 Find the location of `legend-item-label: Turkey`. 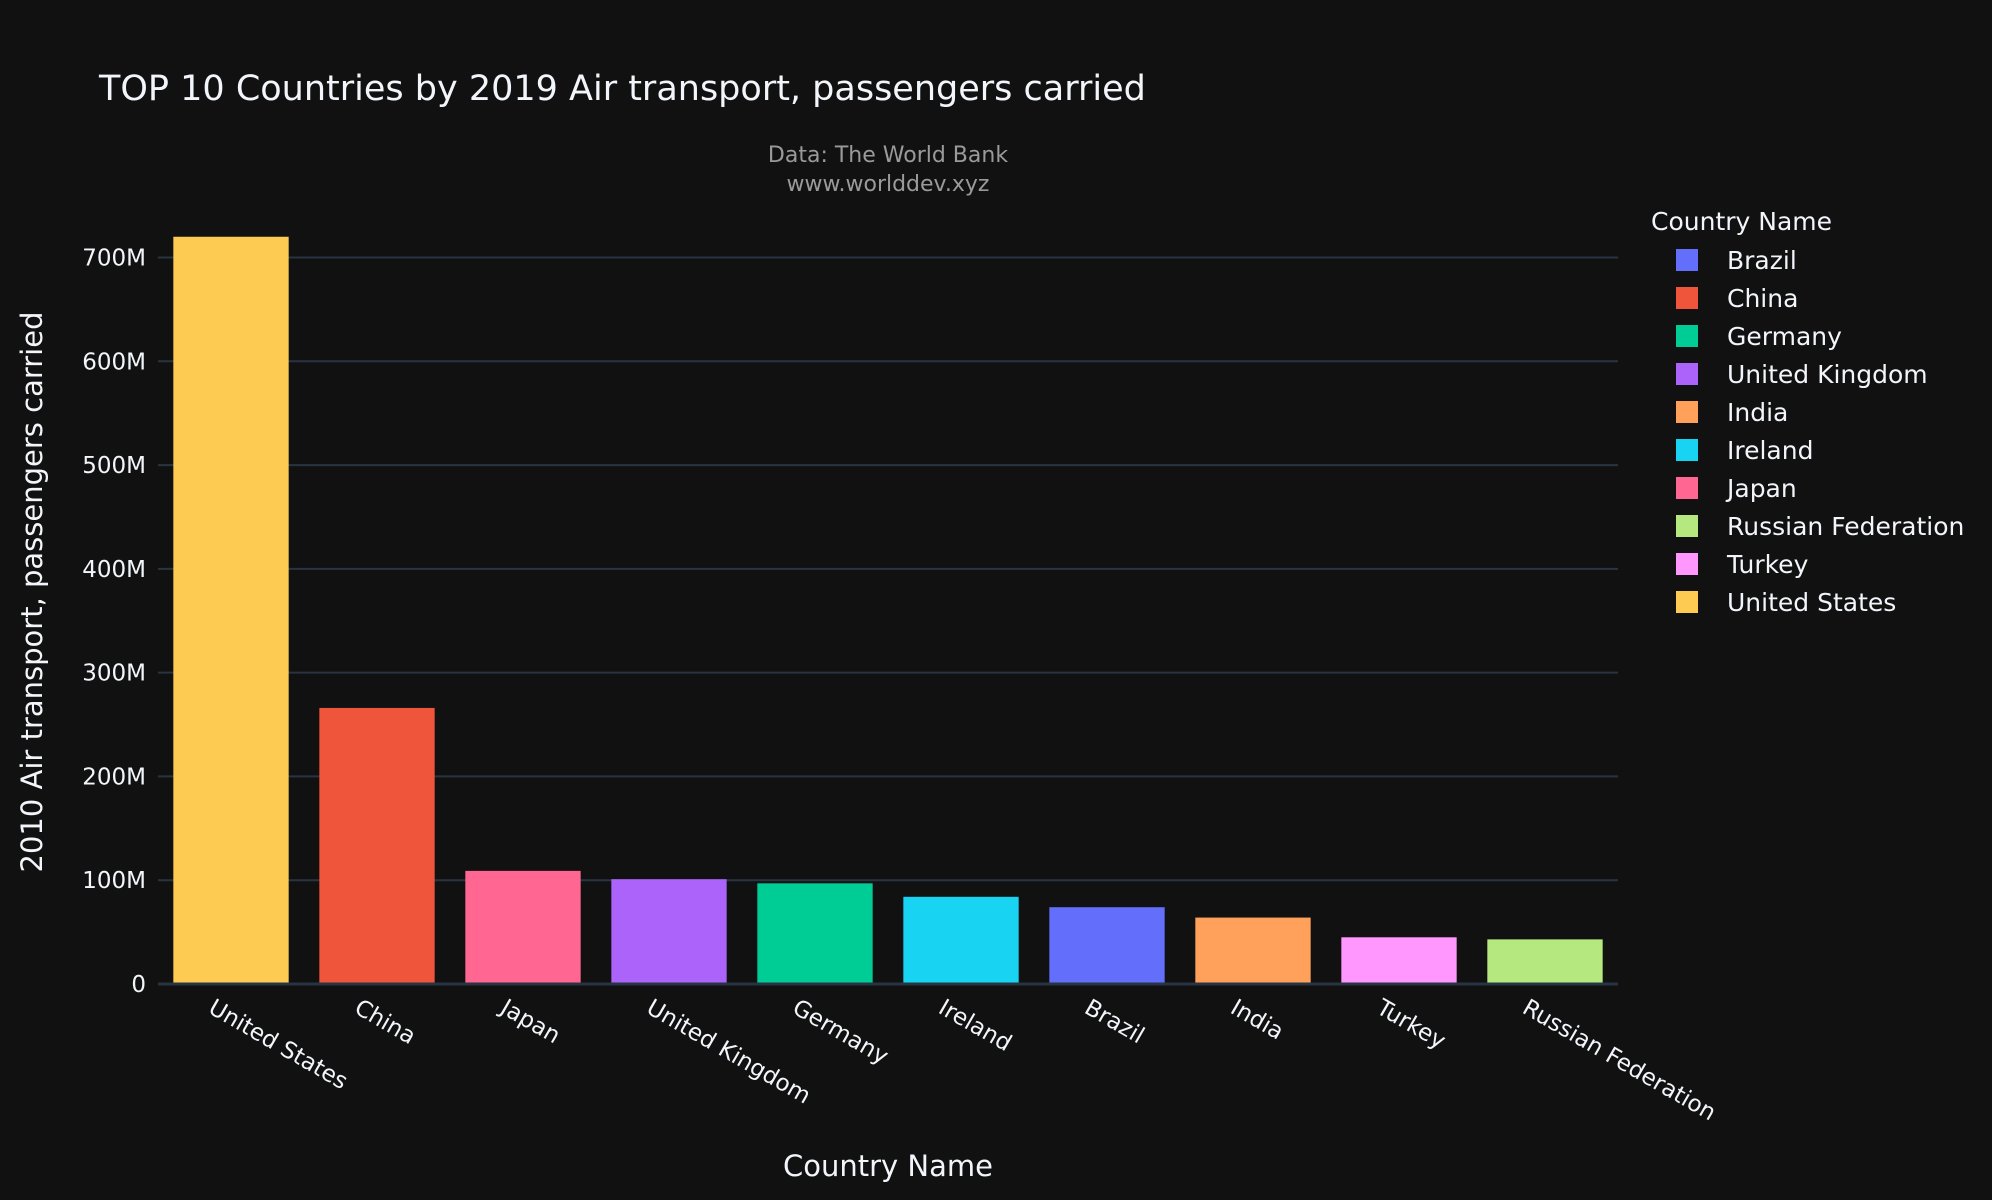

legend-item-label: Turkey is located at coordinates (1767, 564).